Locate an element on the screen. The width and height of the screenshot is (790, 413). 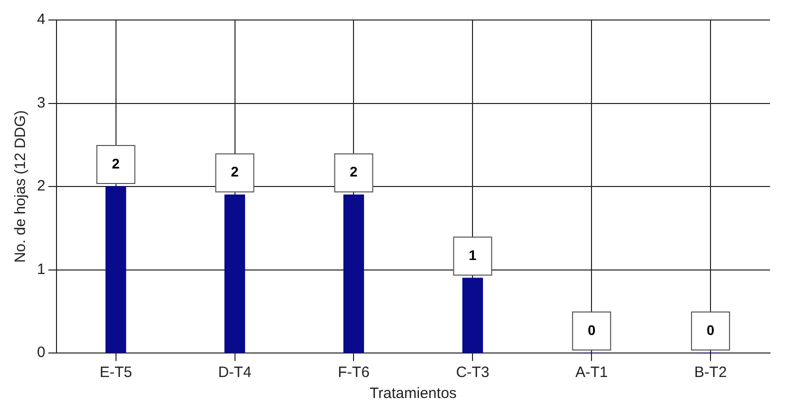
data-label: 1 is located at coordinates (472, 254).